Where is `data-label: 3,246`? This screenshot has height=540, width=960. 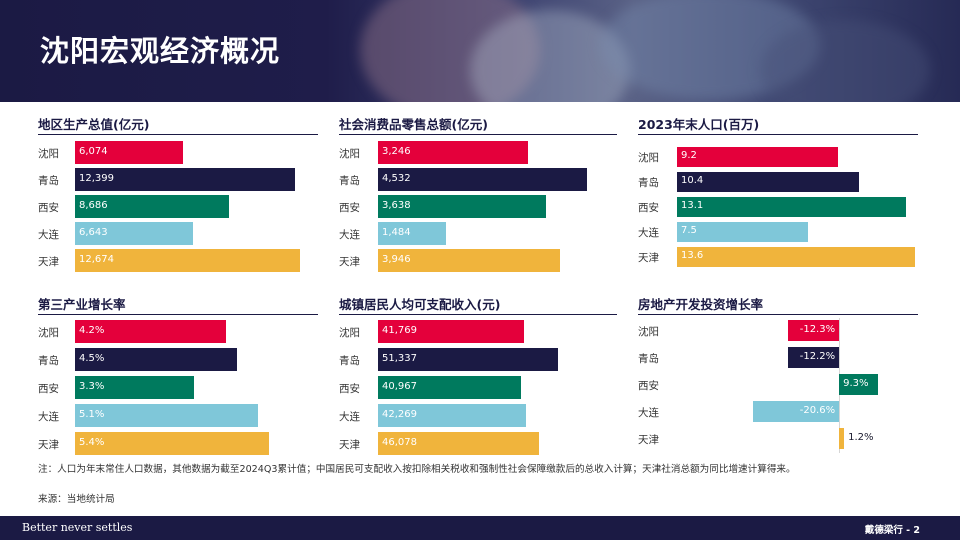
data-label: 3,246 is located at coordinates (396, 151).